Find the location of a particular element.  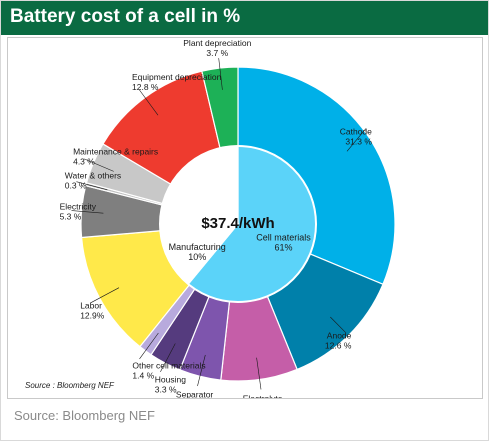

value-equipment-depreciation: 12.8 % is located at coordinates (145, 87).